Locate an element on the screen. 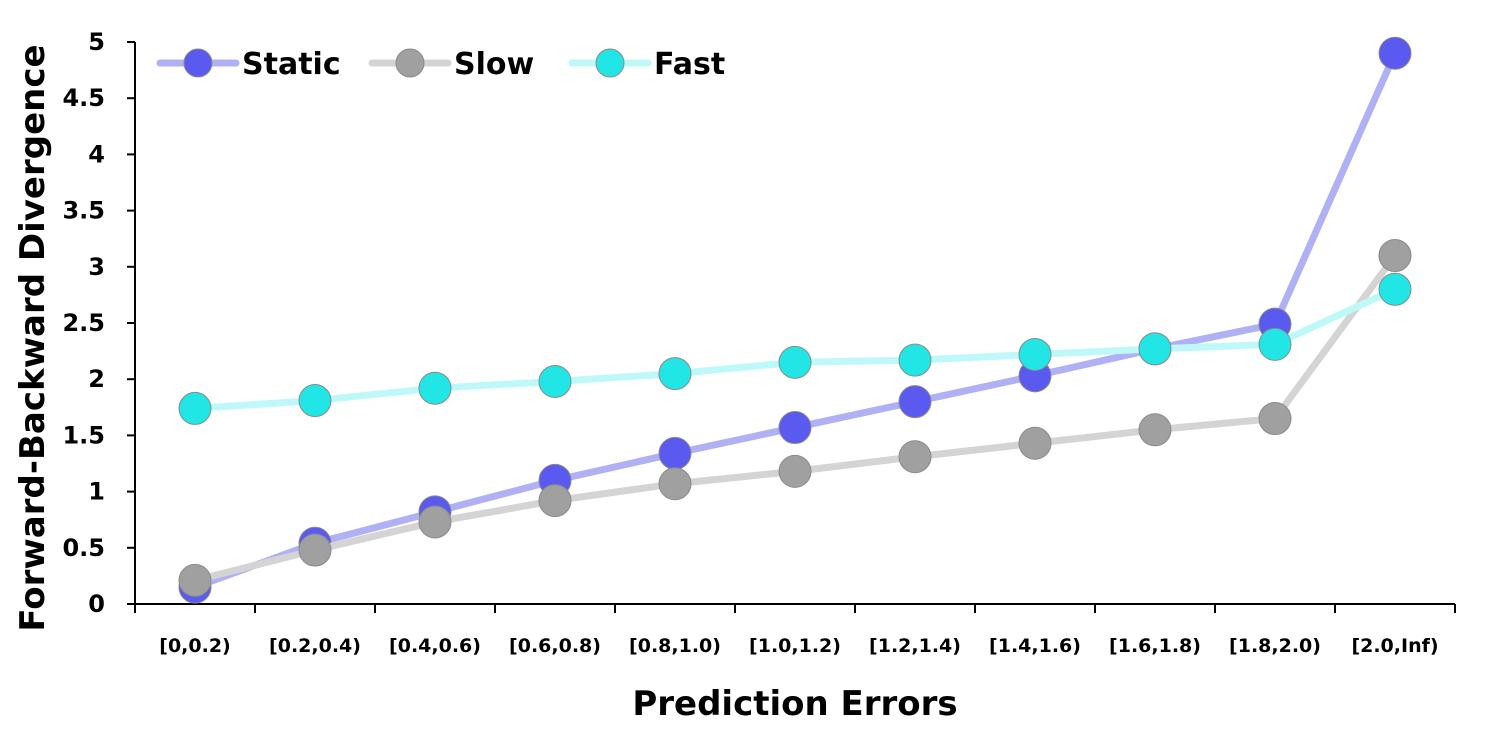  x-tick-label: [1.0,1.2) is located at coordinates (795, 646).